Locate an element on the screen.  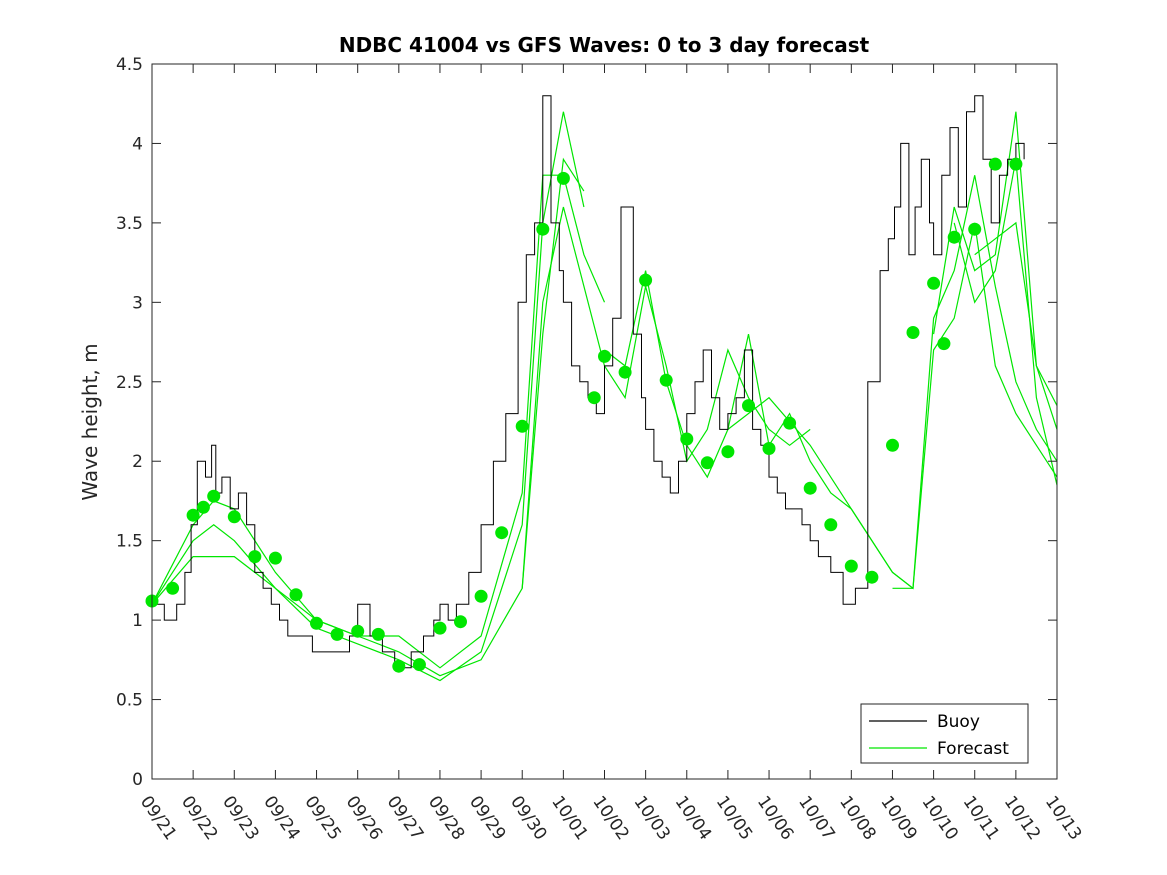
legend: Buoy Forecast is located at coordinates (944, 733).